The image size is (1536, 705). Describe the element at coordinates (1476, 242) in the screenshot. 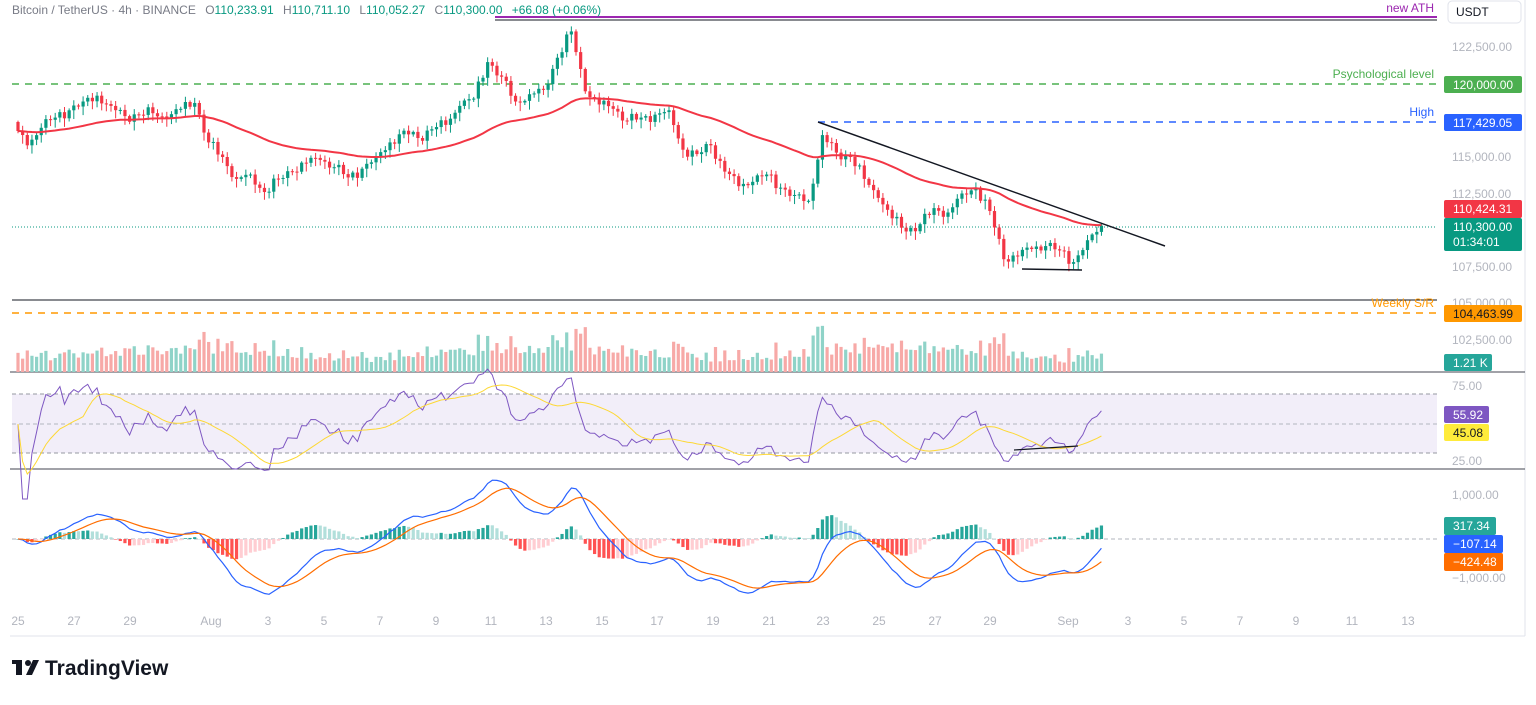

I see `bar-countdown: 01:34:01` at that location.